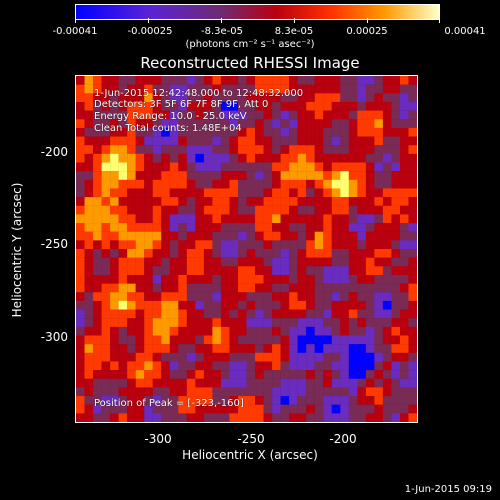 Image resolution: width=500 pixels, height=500 pixels. I want to click on colorbar-tick: -8.3e-05, so click(222, 31).